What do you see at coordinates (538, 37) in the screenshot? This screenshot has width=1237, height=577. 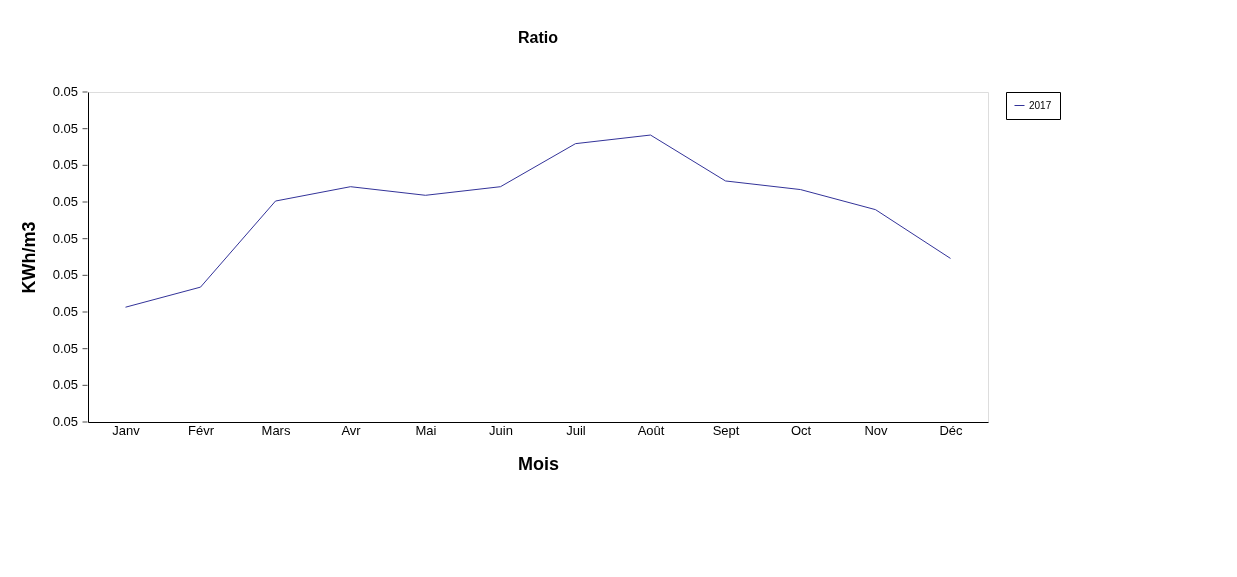 I see `chart-title: Ratio` at bounding box center [538, 37].